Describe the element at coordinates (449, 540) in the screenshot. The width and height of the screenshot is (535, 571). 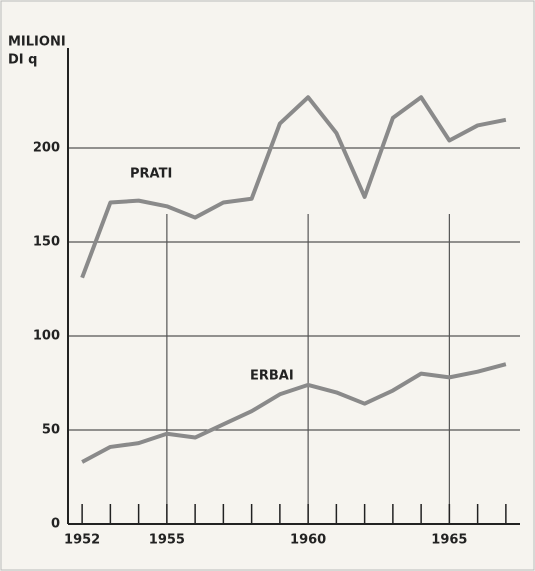
I see `x-tick-label: 1965` at that location.